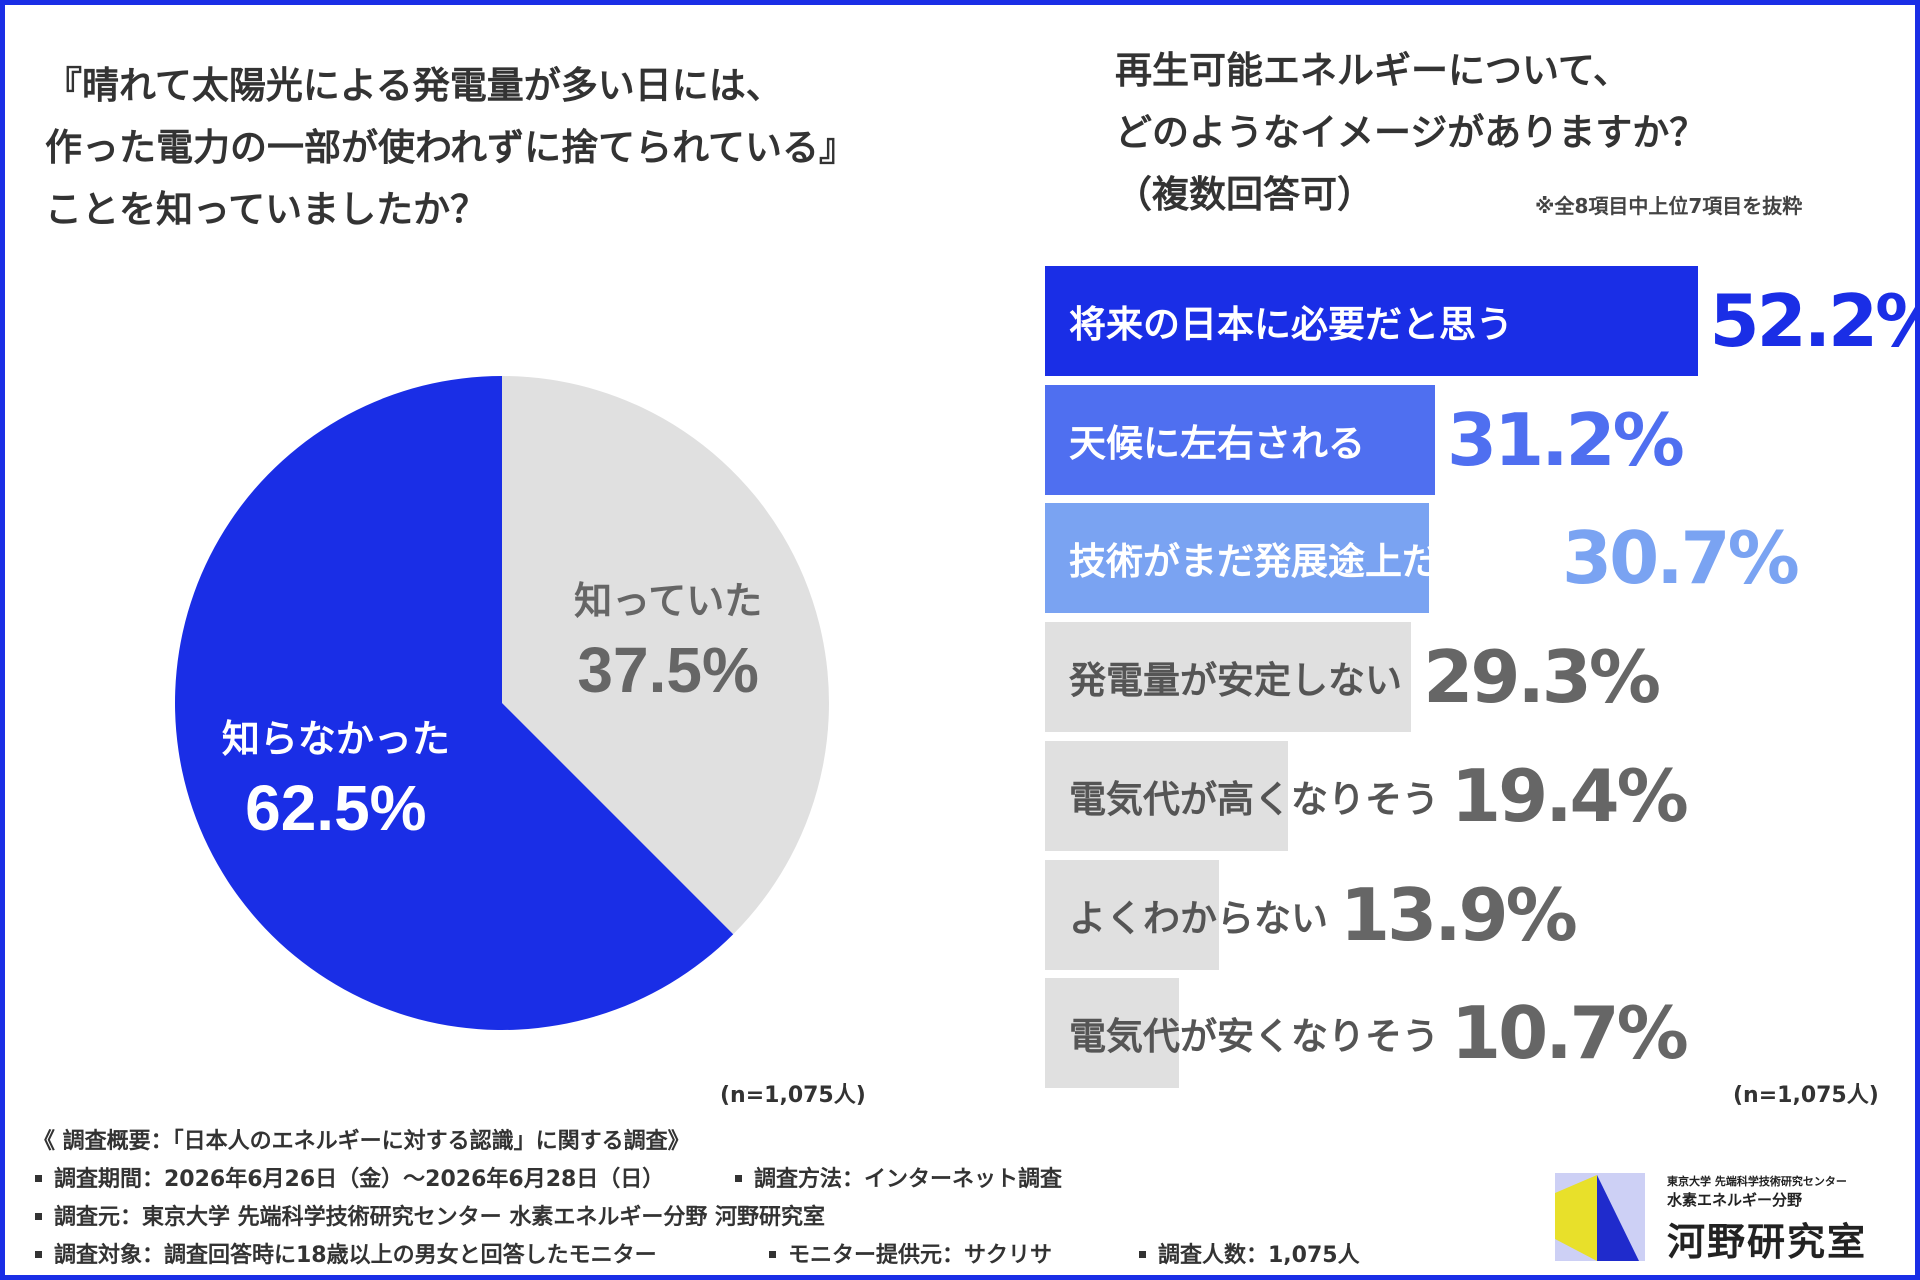  Describe the element at coordinates (1814, 321) in the screenshot. I see `bar-value-label: 52.2%` at that location.